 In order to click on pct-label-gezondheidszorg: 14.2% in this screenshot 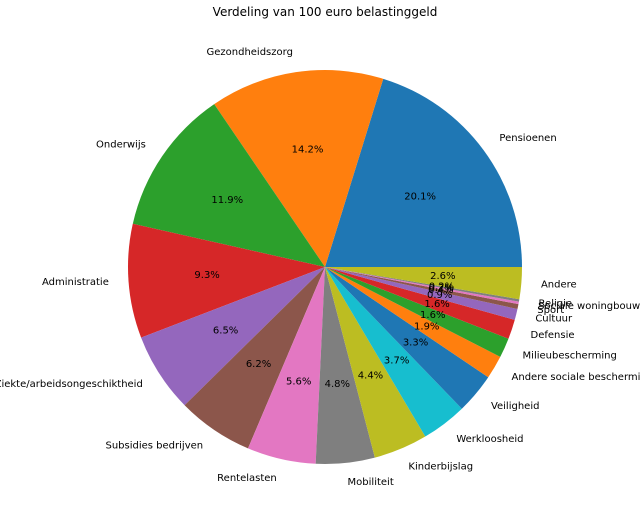, I will do `click(308, 150)`.